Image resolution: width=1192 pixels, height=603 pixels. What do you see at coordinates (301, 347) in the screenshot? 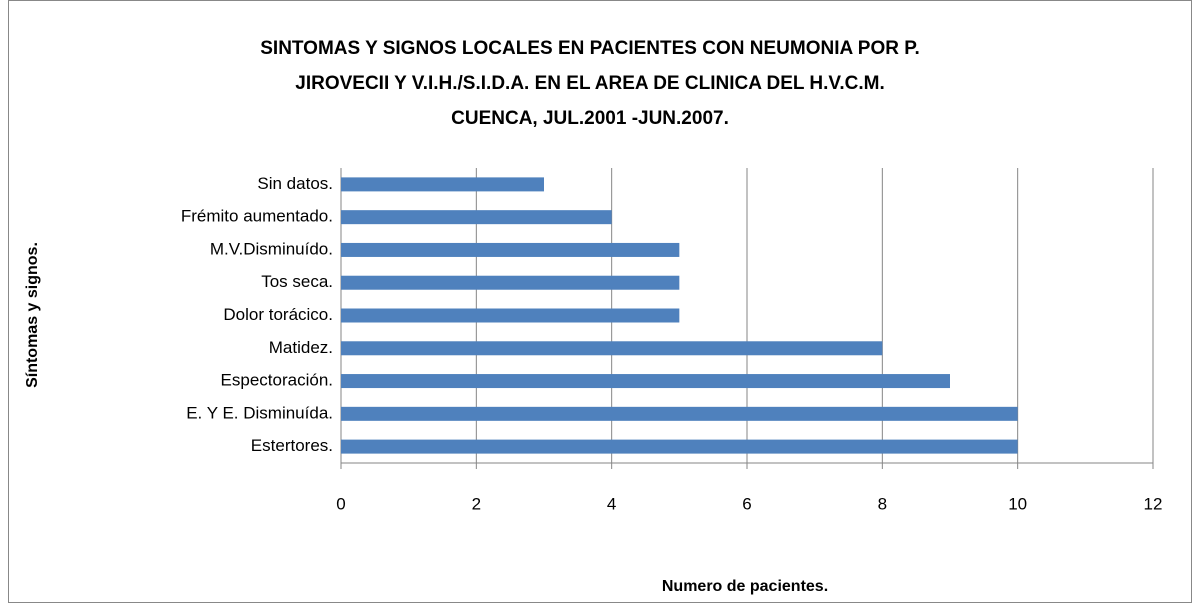
I see `y-tick-label: Matidez.` at bounding box center [301, 347].